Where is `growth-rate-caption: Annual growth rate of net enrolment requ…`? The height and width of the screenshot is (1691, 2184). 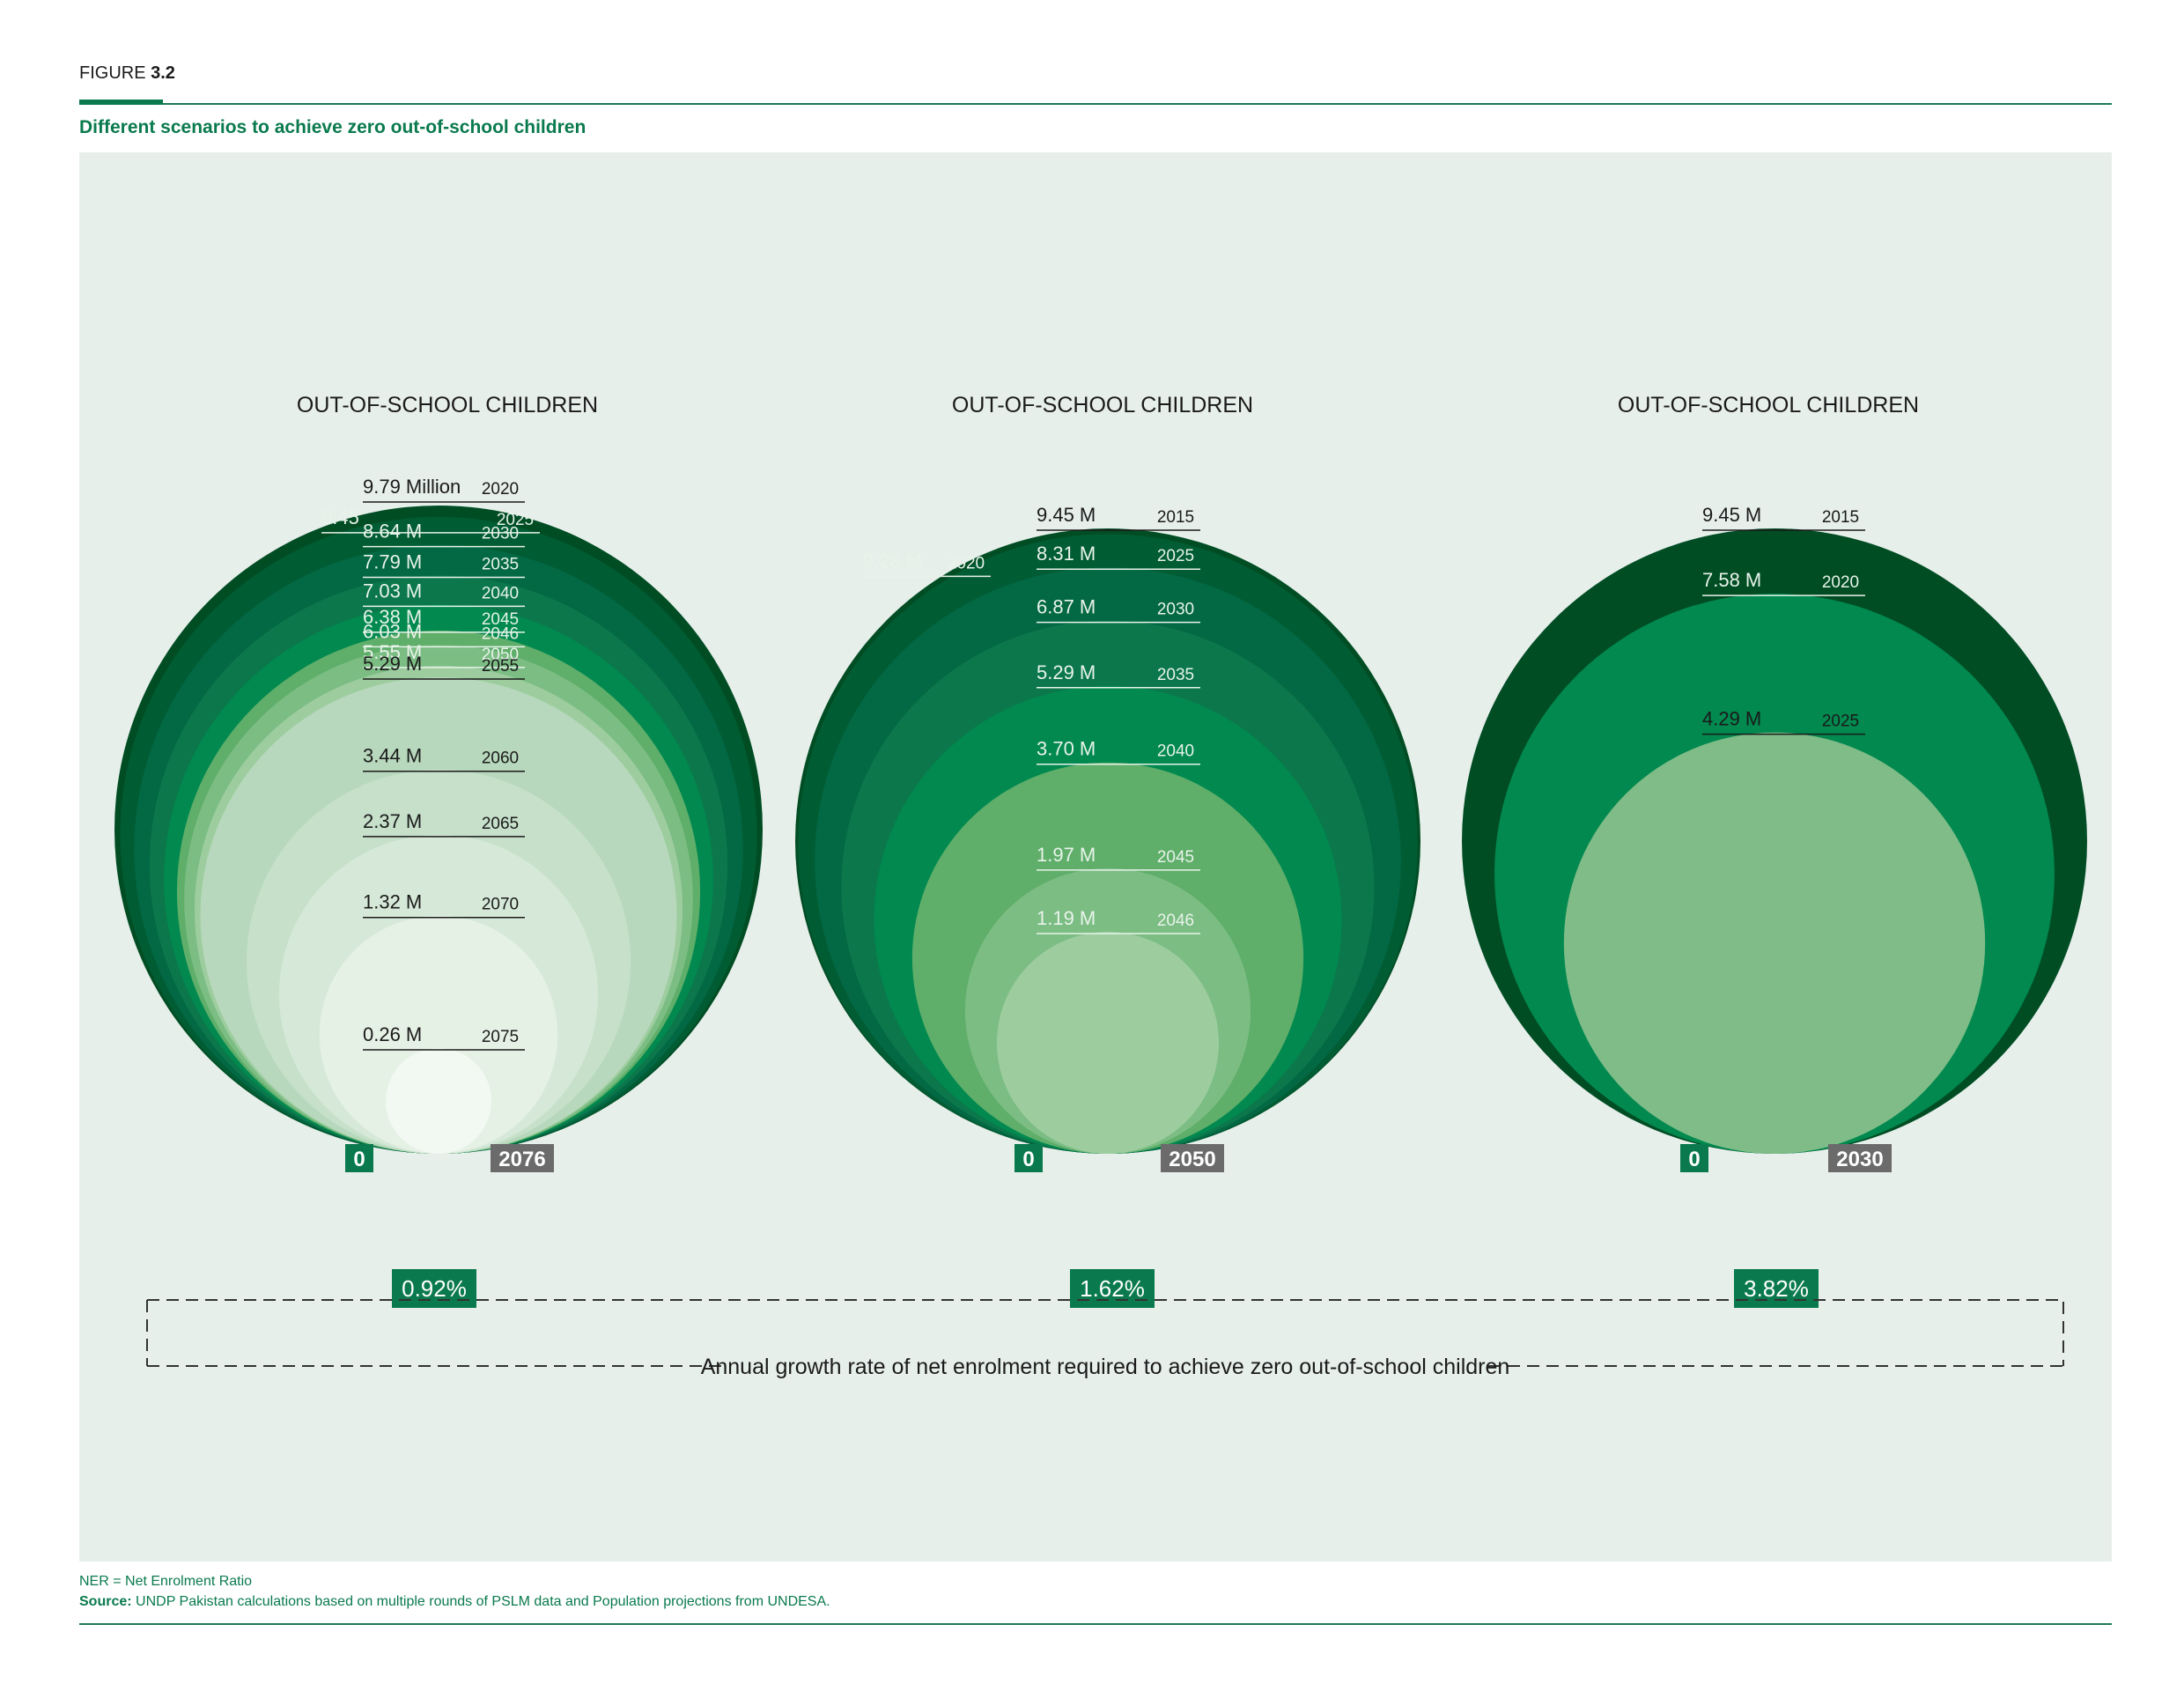
growth-rate-caption: Annual growth rate of net enrolment requ… is located at coordinates (1105, 1367).